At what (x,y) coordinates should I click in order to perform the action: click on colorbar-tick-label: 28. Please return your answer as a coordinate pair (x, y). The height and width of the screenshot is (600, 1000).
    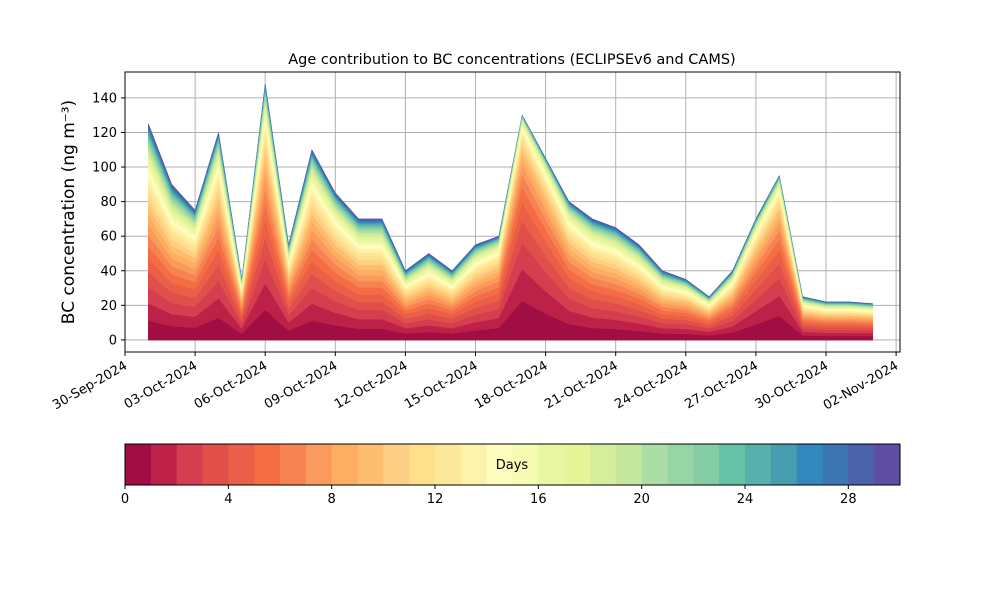
    Looking at the image, I should click on (848, 499).